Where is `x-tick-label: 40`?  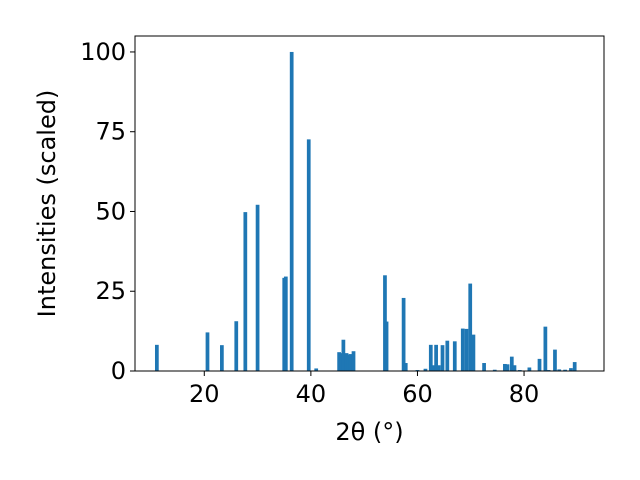 x-tick-label: 40 is located at coordinates (311, 394).